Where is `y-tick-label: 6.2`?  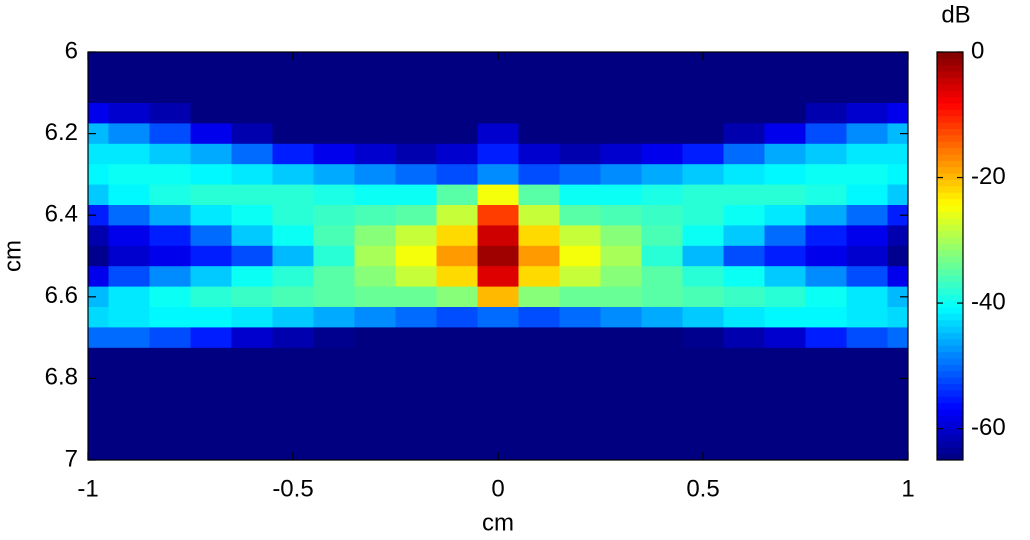
y-tick-label: 6.2 is located at coordinates (61, 132).